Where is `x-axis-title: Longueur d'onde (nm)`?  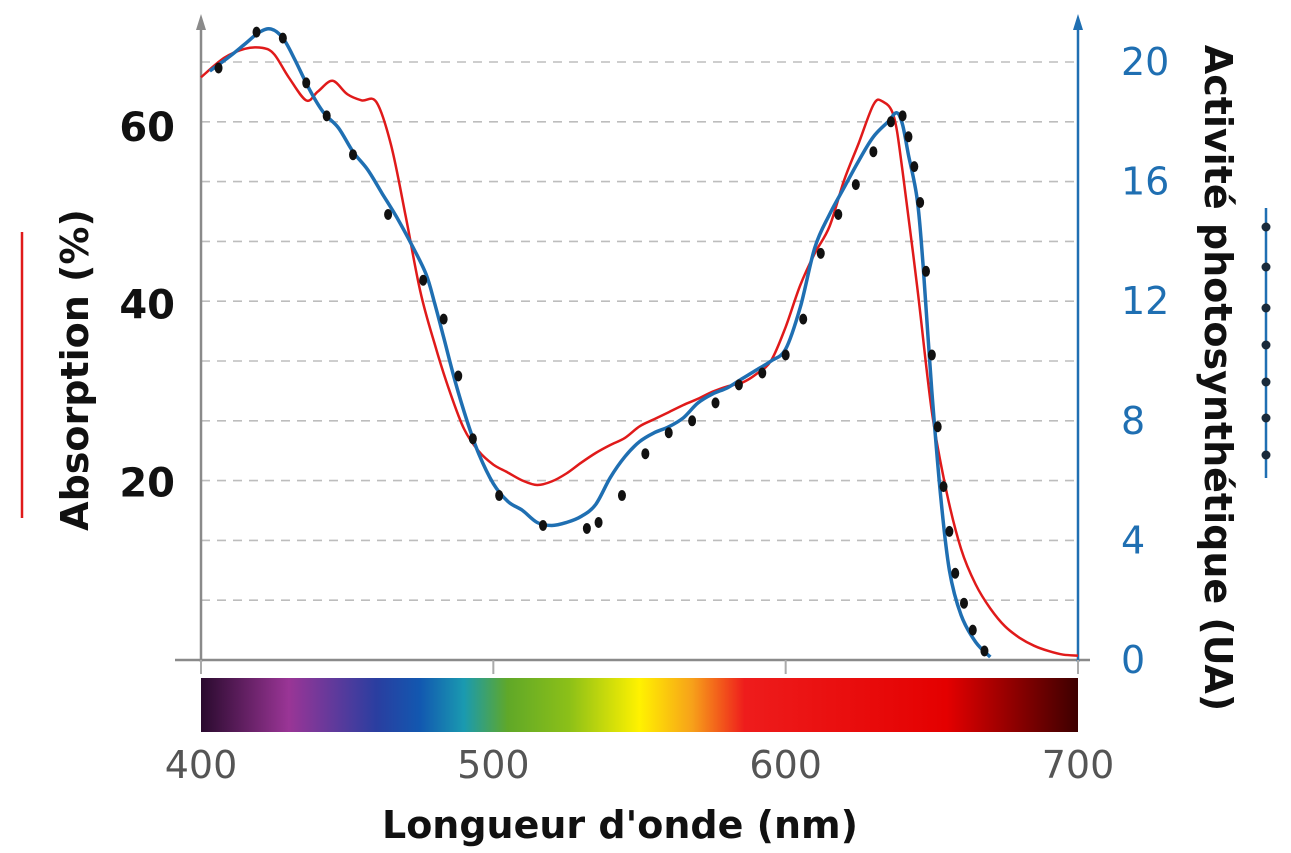 x-axis-title: Longueur d'onde (nm) is located at coordinates (620, 825).